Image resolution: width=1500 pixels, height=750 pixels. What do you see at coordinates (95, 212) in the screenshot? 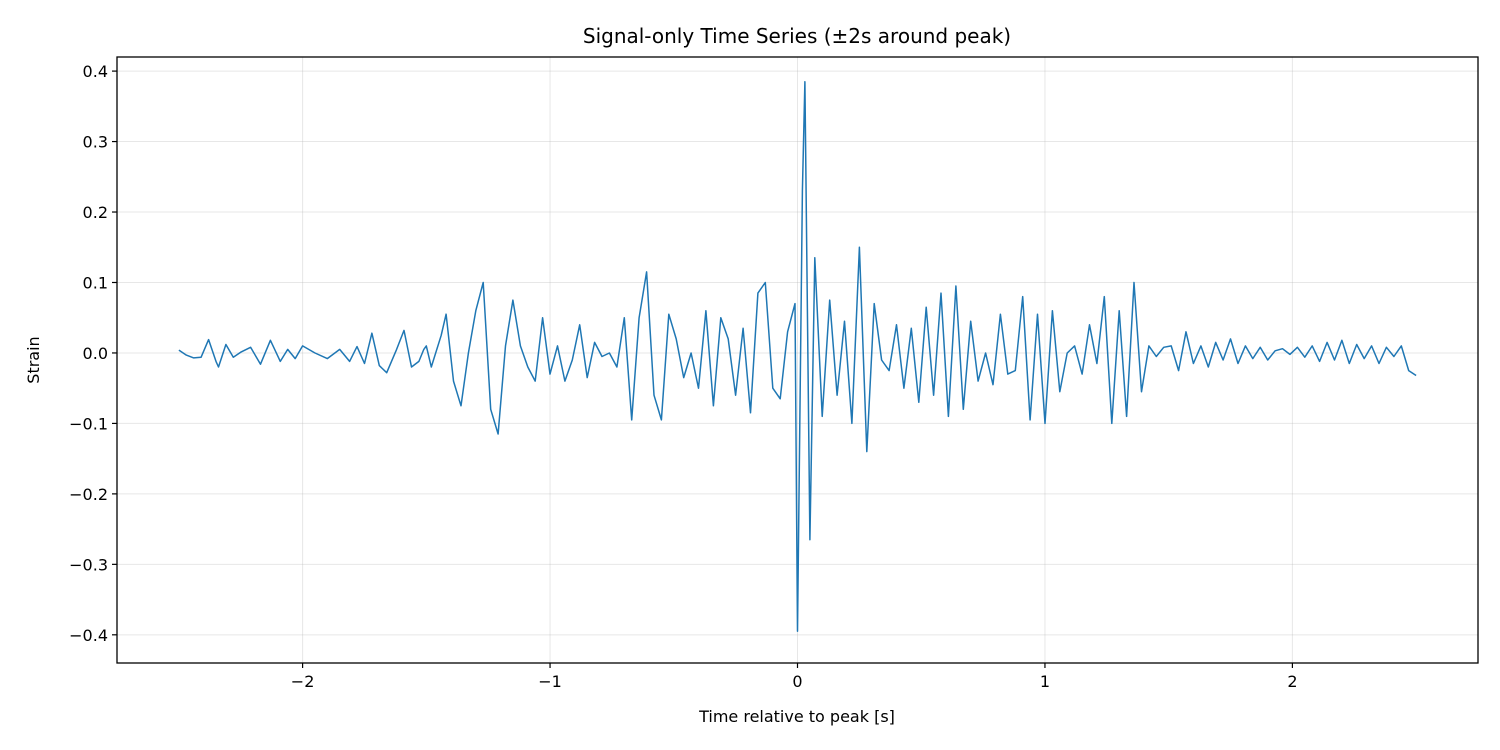
I see `y-tick-label: 0.2` at bounding box center [95, 212].